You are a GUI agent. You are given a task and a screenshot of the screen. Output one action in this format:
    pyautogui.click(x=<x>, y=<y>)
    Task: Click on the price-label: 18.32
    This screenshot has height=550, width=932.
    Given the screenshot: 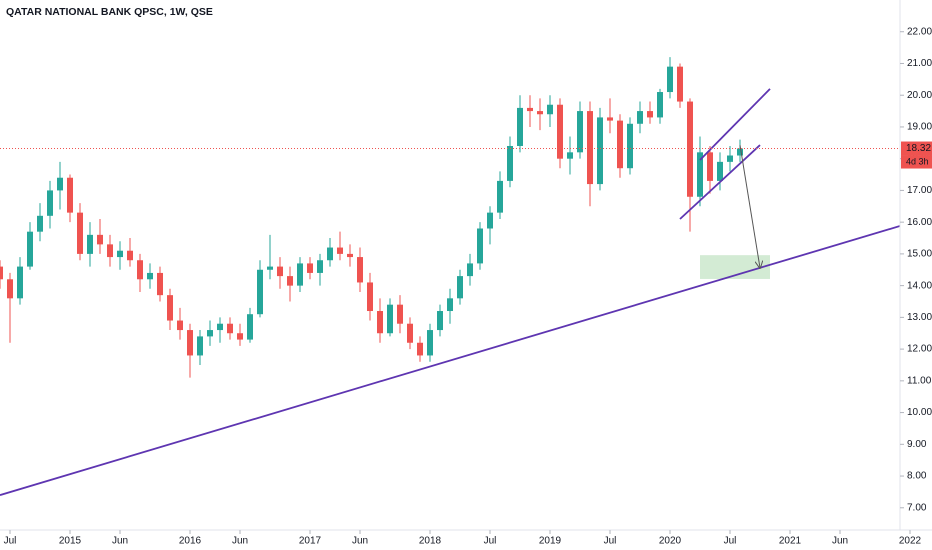 What is the action you would take?
    pyautogui.click(x=918, y=148)
    